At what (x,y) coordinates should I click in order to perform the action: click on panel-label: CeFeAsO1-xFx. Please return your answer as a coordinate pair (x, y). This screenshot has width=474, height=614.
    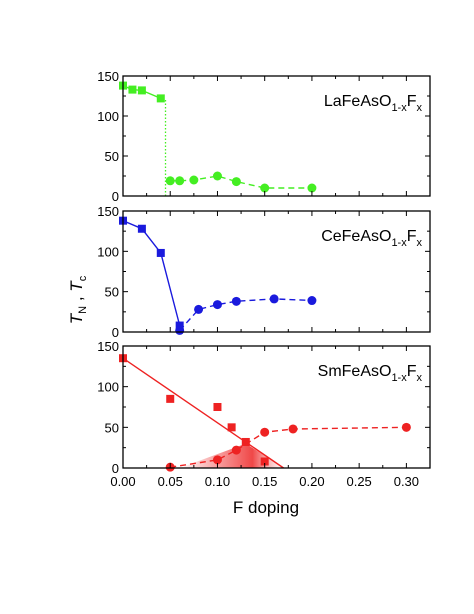
    Looking at the image, I should click on (371, 238).